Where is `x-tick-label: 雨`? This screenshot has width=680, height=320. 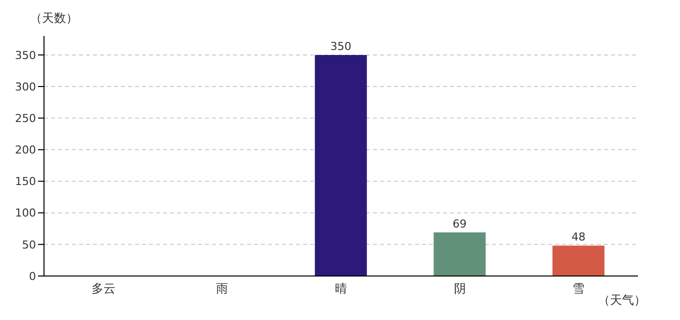
x-tick-label: 雨 is located at coordinates (222, 289).